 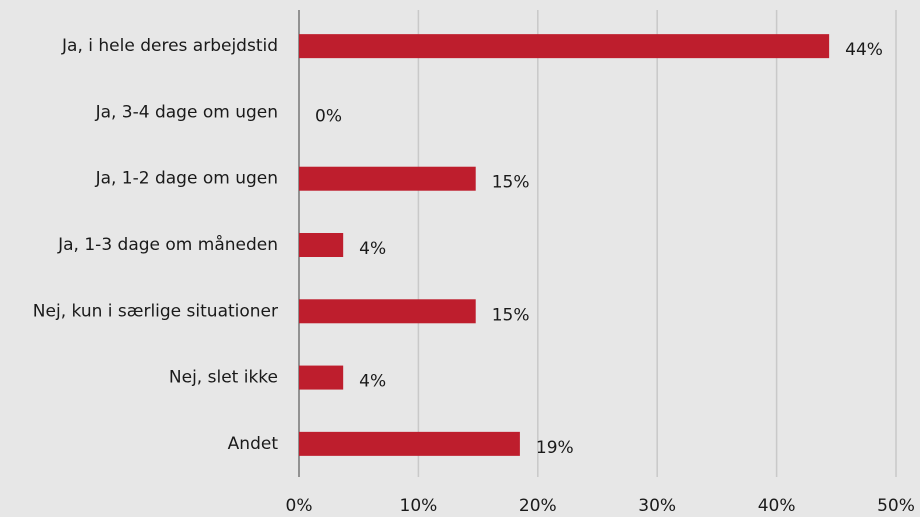 What do you see at coordinates (253, 444) in the screenshot?
I see `y-tick-label: Andet` at bounding box center [253, 444].